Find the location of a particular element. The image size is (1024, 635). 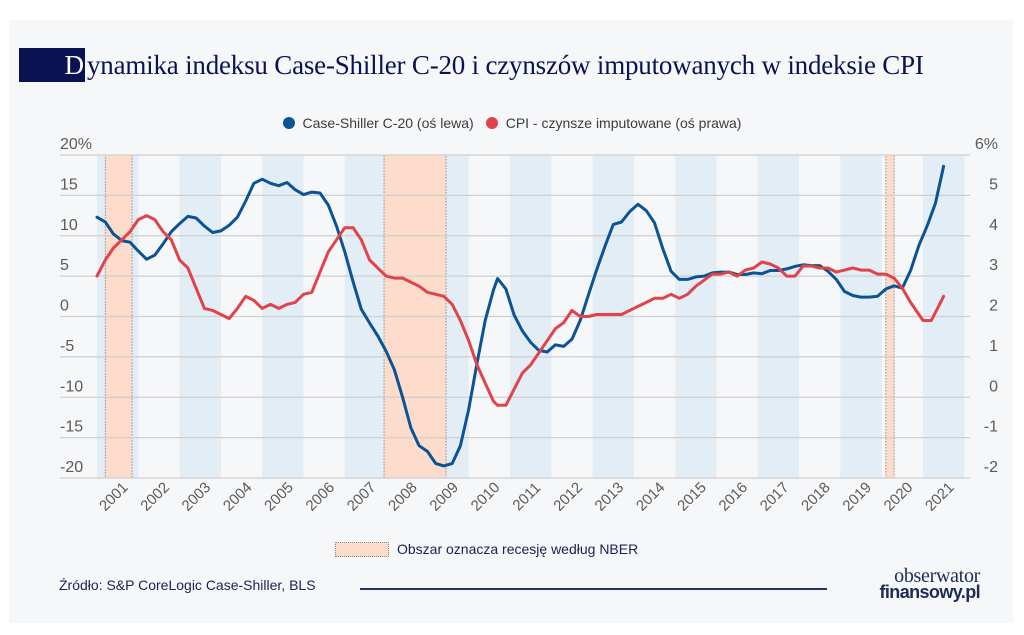

y-right-tick-label: 4 is located at coordinates (993, 225).